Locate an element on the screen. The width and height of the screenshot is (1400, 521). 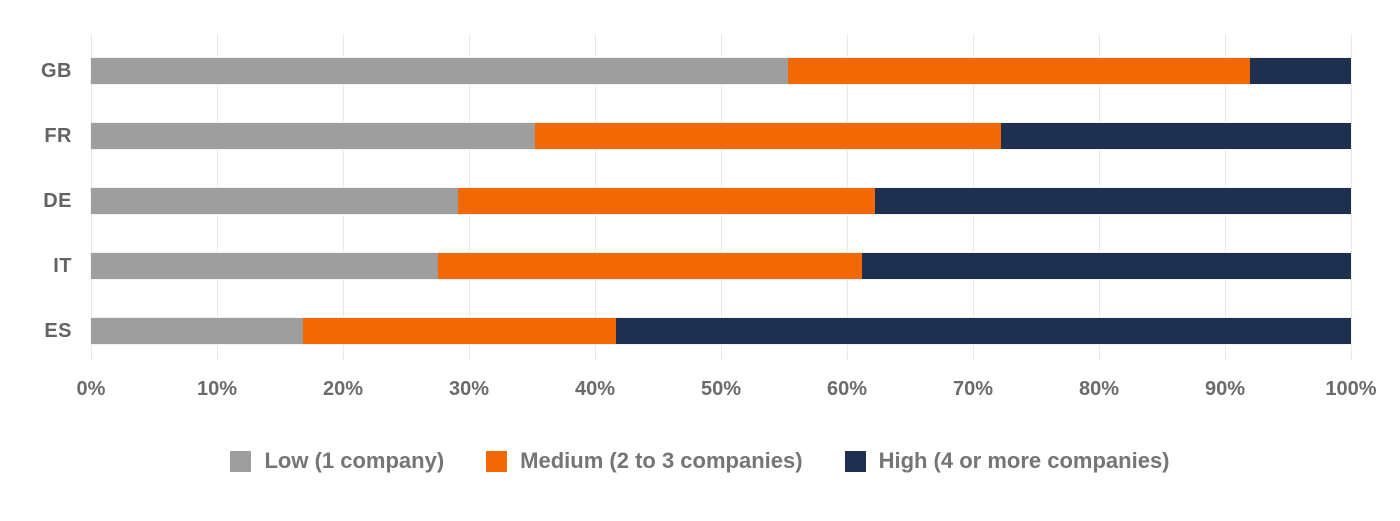
category-label-es: ES is located at coordinates (58, 331).